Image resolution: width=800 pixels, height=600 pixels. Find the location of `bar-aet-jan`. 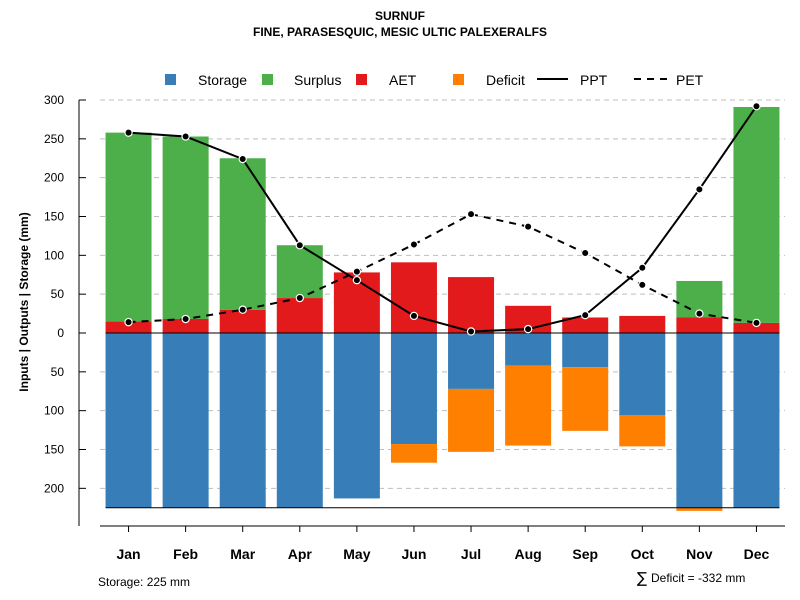

bar-aet-jan is located at coordinates (128, 327).